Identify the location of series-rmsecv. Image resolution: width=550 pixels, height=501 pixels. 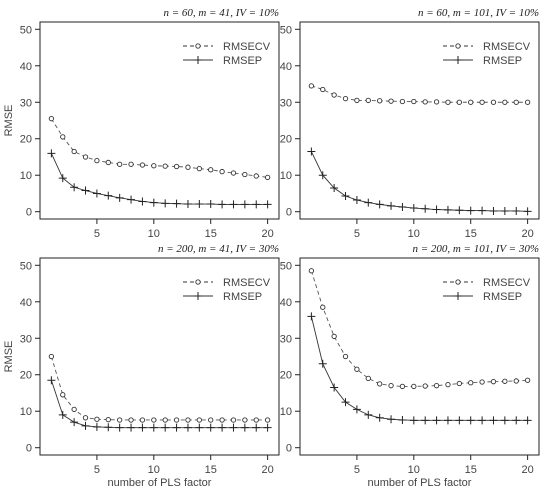
(159, 388).